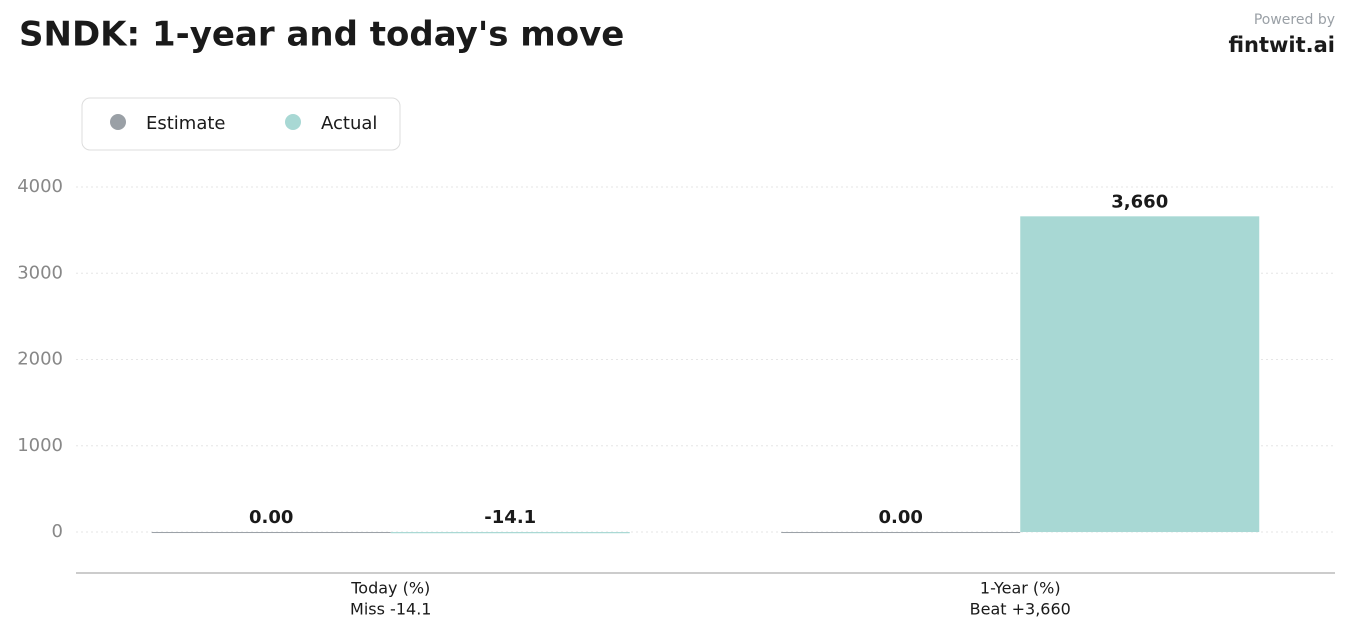  What do you see at coordinates (349, 123) in the screenshot?
I see `legend-label: Actual` at bounding box center [349, 123].